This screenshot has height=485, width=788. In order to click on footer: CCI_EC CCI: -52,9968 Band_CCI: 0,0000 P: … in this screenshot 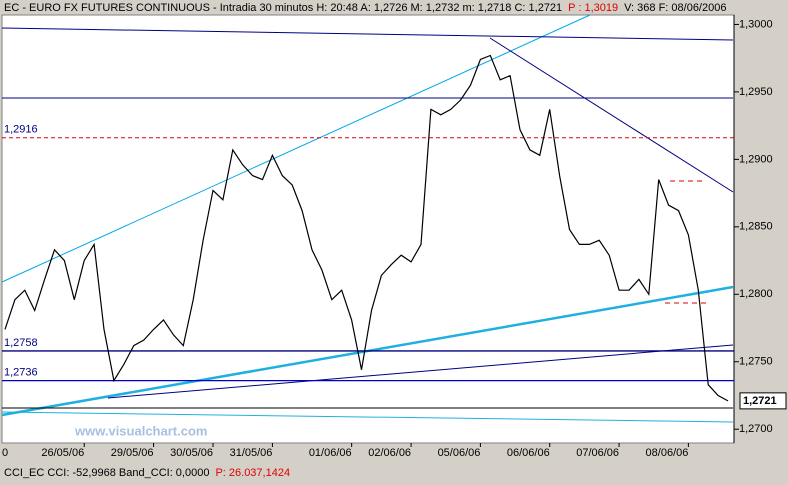, I will do `click(147, 473)`.